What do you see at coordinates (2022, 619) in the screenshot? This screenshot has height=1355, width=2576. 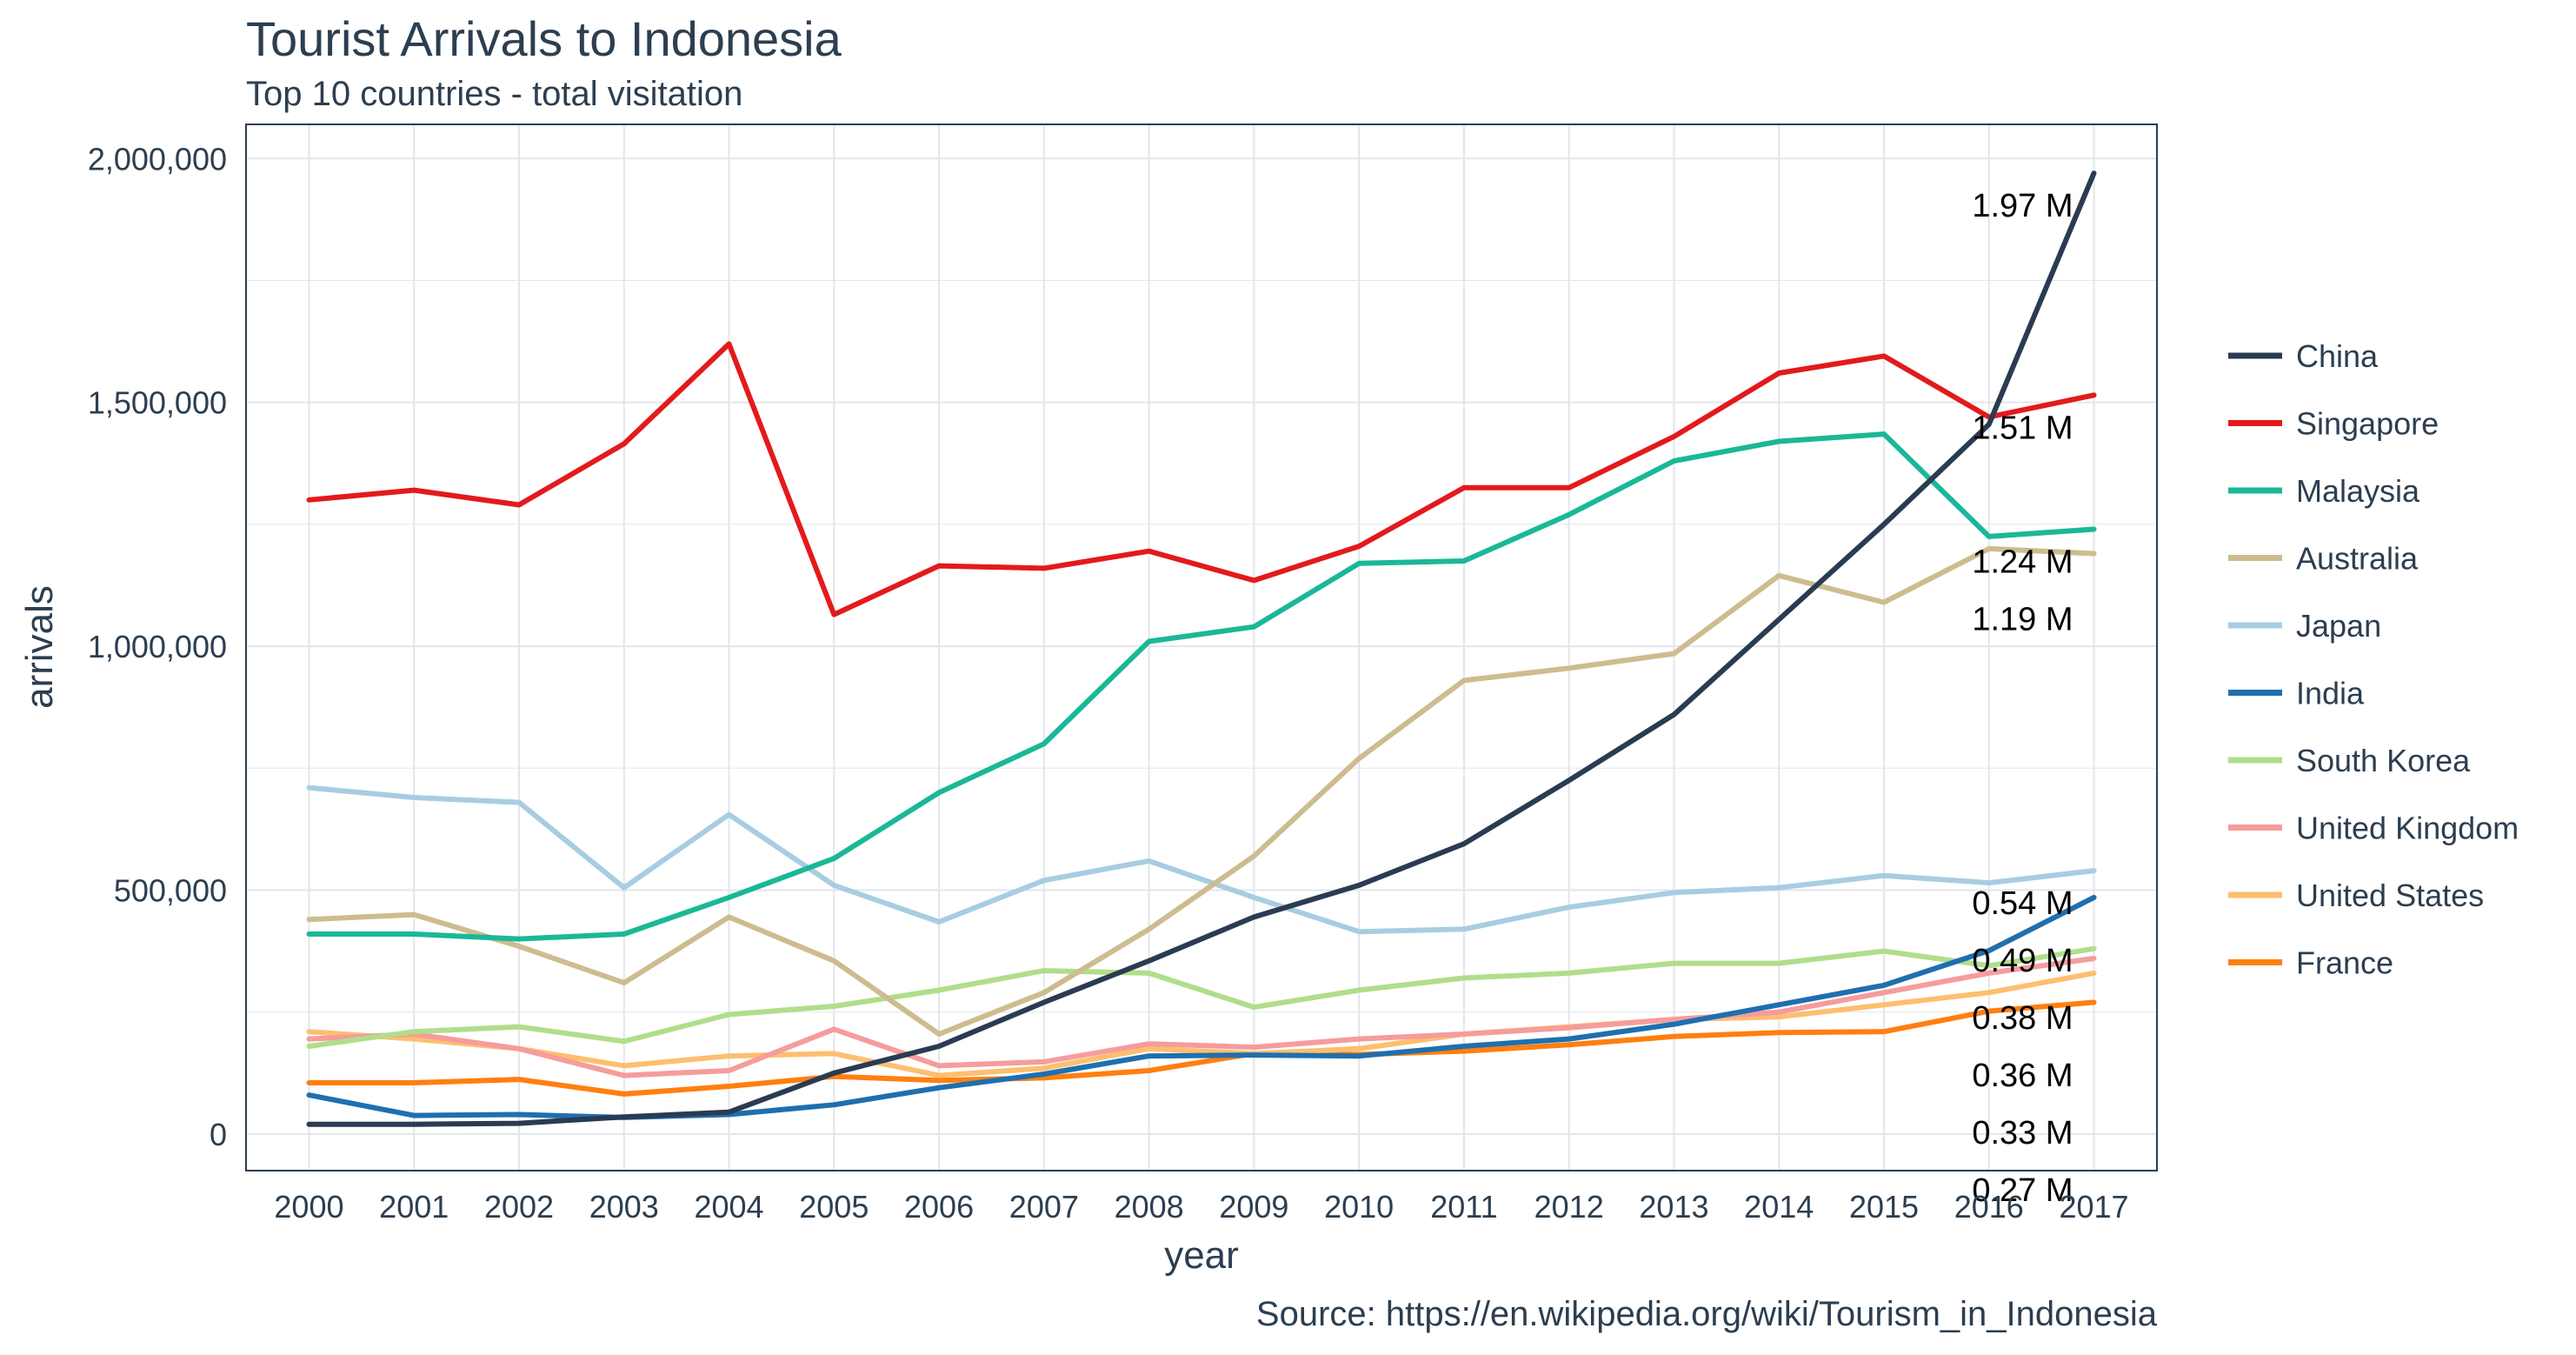 I see `end-label: 1.19 M` at bounding box center [2022, 619].